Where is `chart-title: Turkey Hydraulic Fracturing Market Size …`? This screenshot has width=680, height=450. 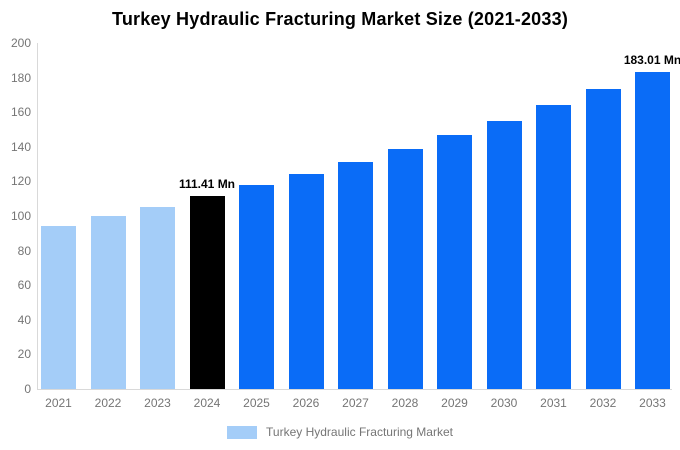 chart-title: Turkey Hydraulic Fracturing Market Size … is located at coordinates (340, 19).